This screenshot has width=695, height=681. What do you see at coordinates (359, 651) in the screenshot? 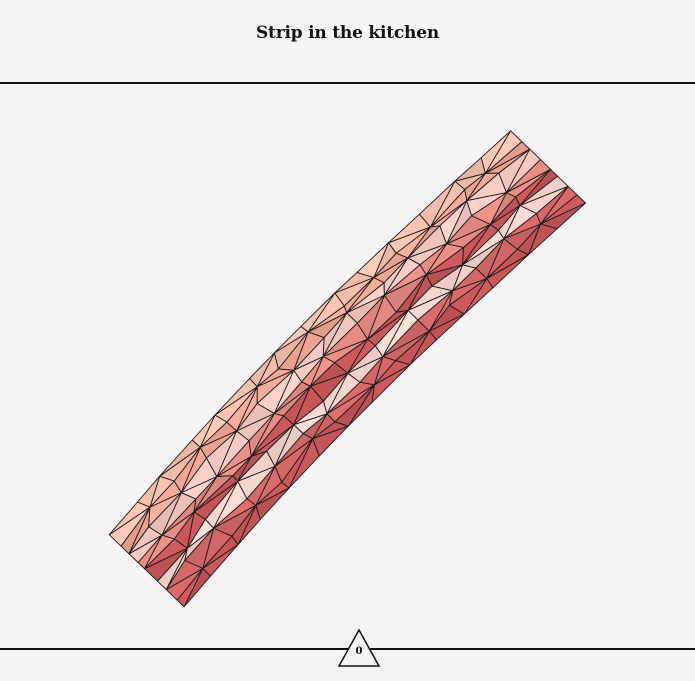
I see `counter-value: 0` at bounding box center [359, 651].